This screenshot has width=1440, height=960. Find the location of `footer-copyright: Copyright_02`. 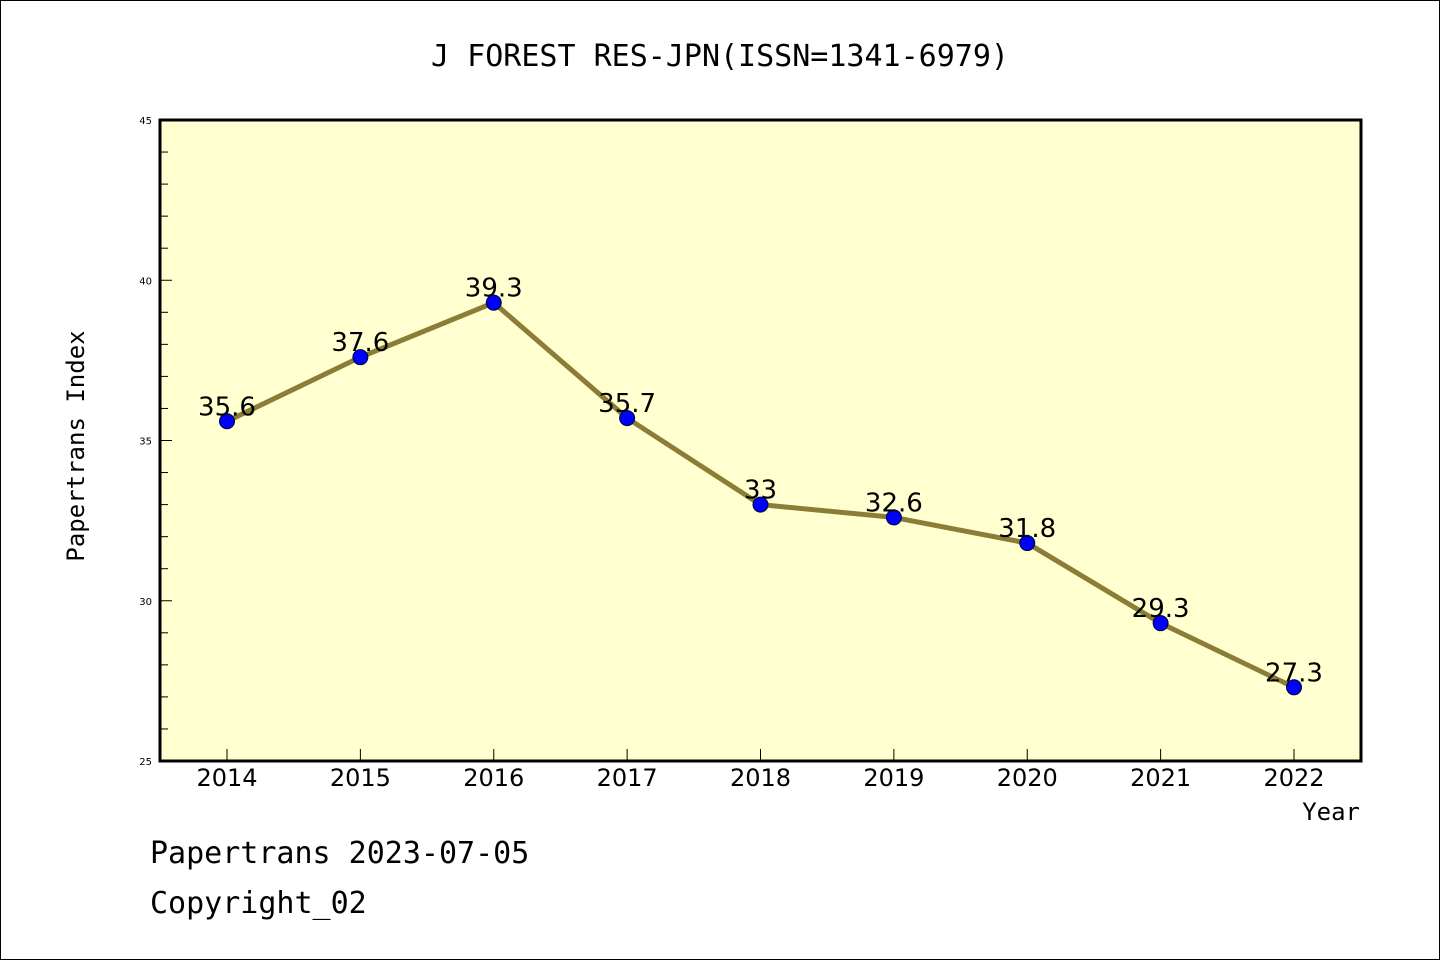

footer-copyright: Copyright_02 is located at coordinates (258, 903).